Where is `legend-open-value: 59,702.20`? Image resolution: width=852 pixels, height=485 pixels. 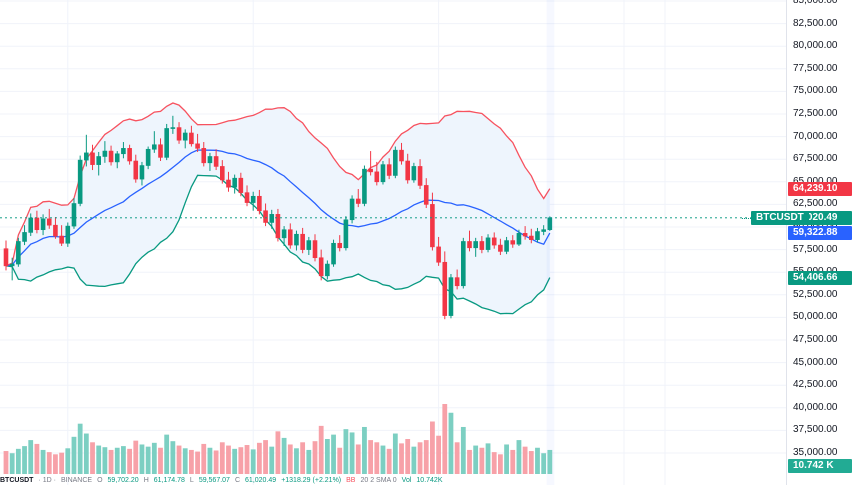
legend-open-value: 59,702.20 is located at coordinates (123, 480).